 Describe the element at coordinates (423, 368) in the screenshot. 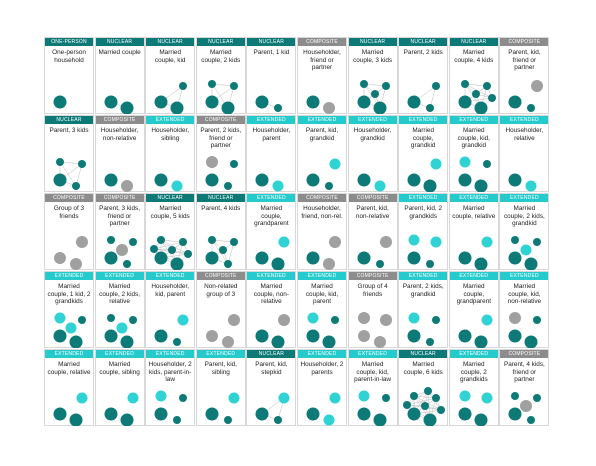

I see `household-label: Married couple, 6 kids` at that location.